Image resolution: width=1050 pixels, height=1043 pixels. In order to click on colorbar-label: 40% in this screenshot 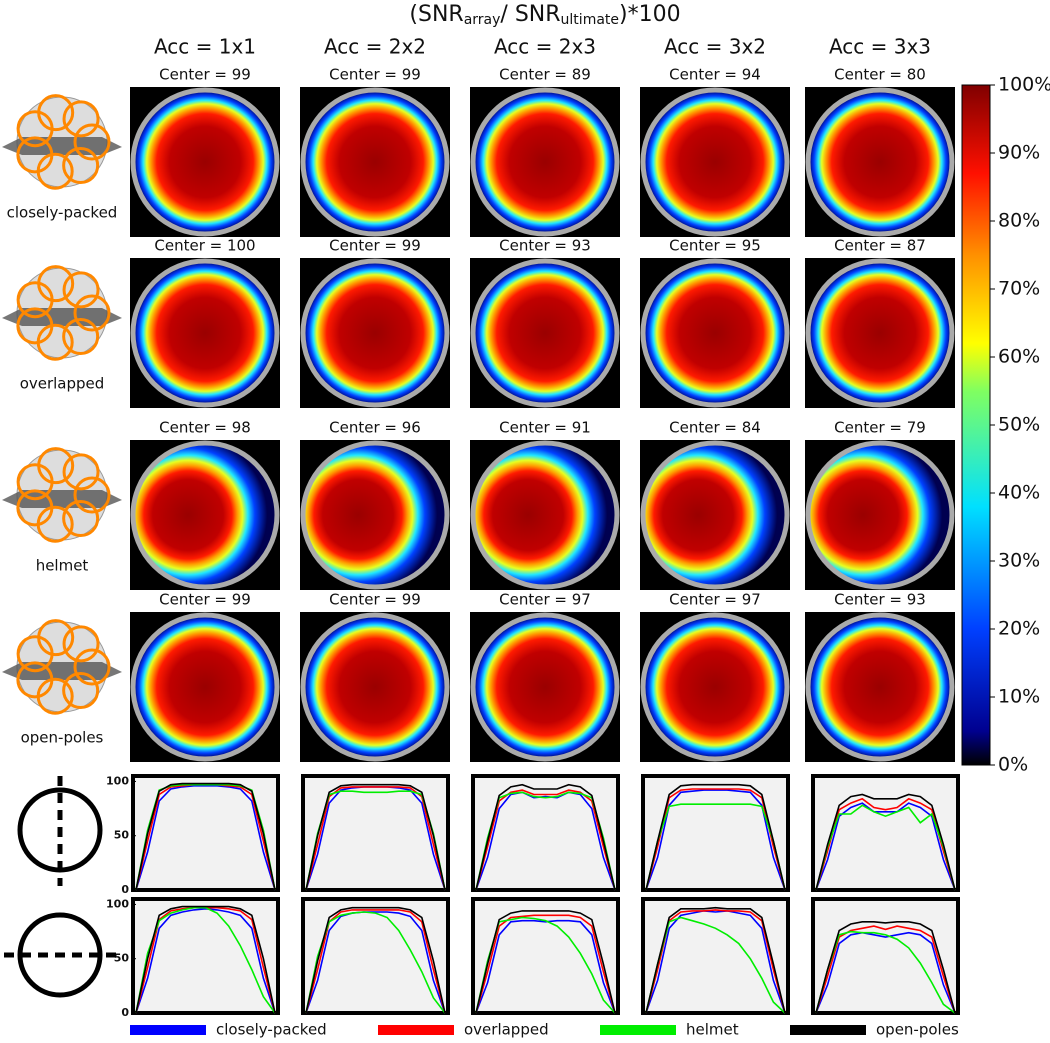, I will do `click(1019, 493)`.